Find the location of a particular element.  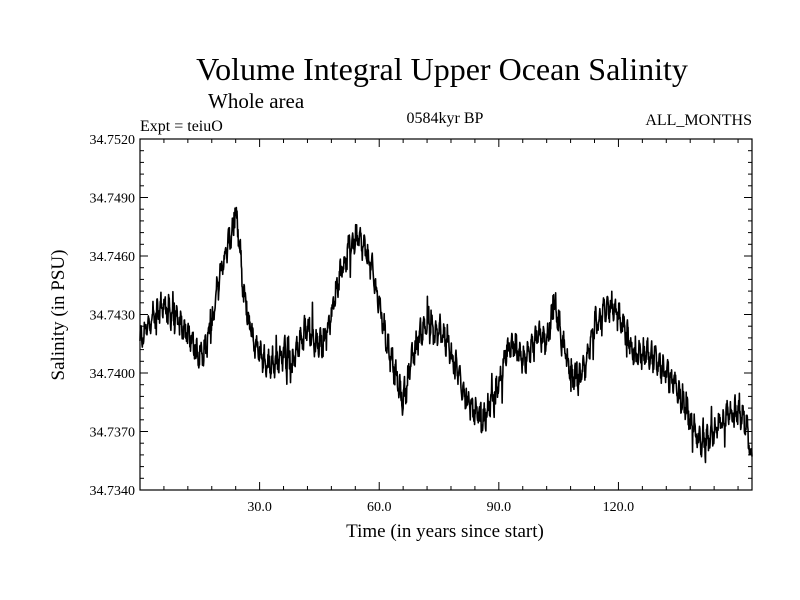

y-tick-label: 34.7490 is located at coordinates (113, 199).